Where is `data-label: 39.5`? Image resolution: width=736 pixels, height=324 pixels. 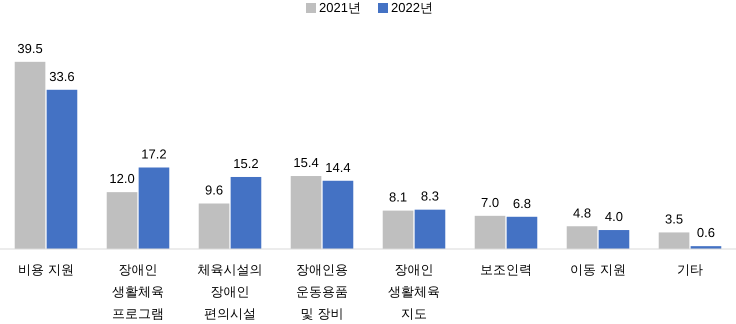 data-label: 39.5 is located at coordinates (30, 48).